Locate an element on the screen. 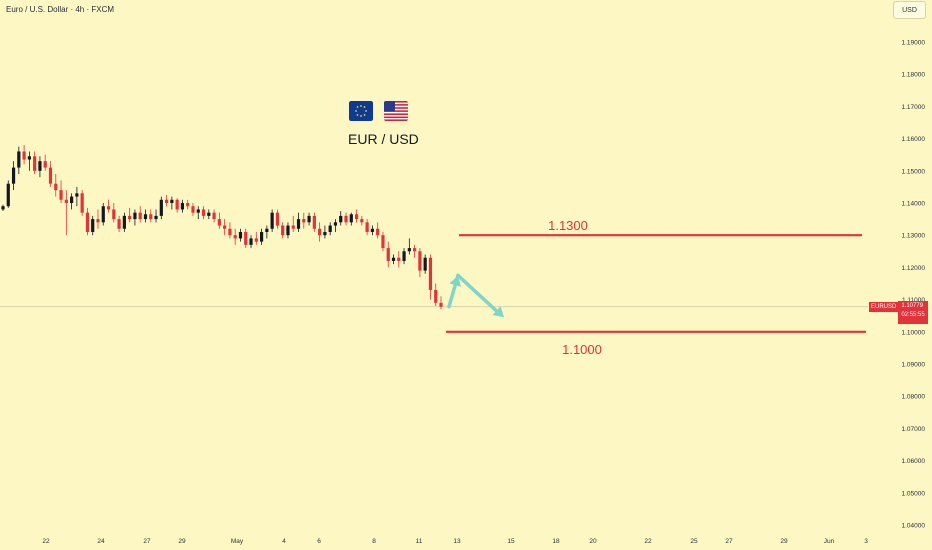 Image resolution: width=932 pixels, height=550 pixels. x-tick-label: 24 is located at coordinates (101, 541).